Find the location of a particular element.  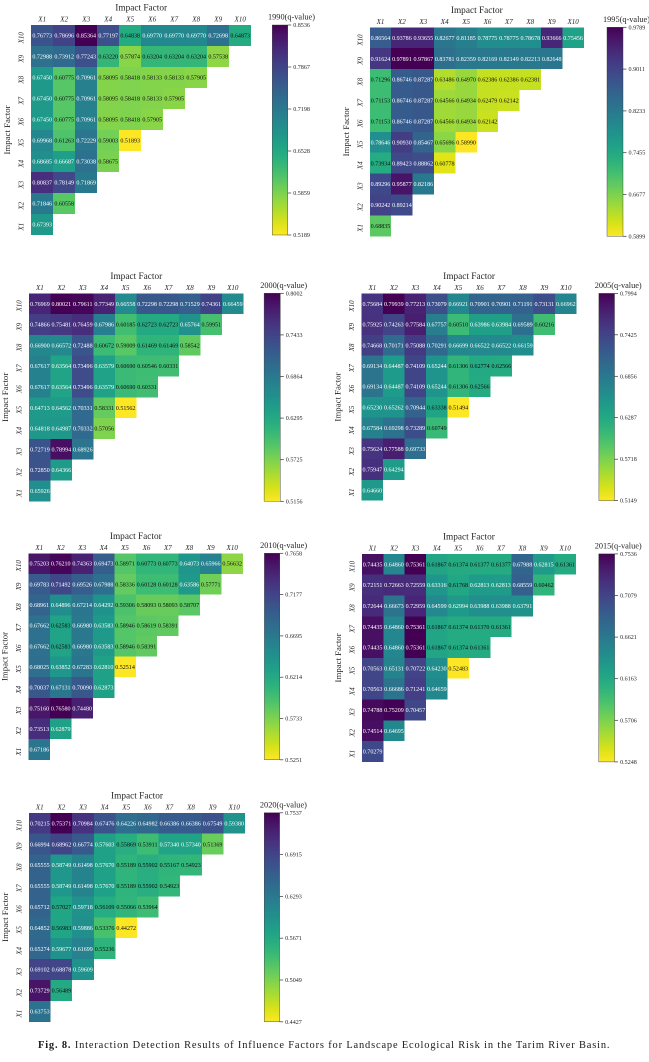

svg-text: X7 is located at coordinates (500, 548).